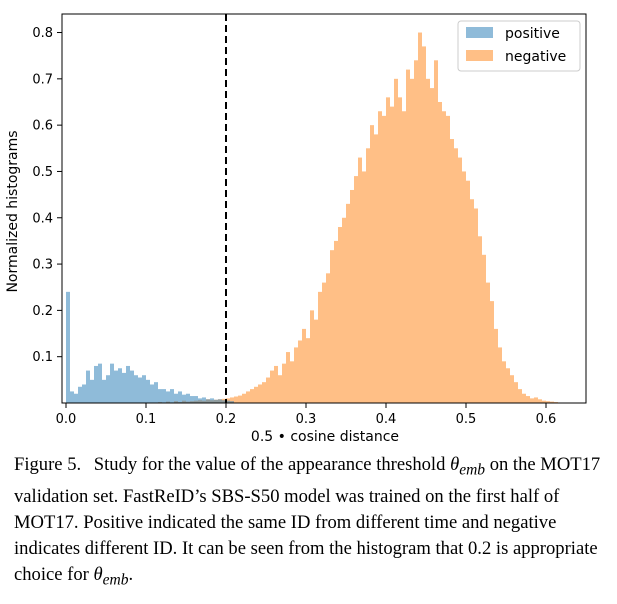 The image size is (617, 604). I want to click on x-axis-label: 0.5 • cosine distance, so click(325, 437).